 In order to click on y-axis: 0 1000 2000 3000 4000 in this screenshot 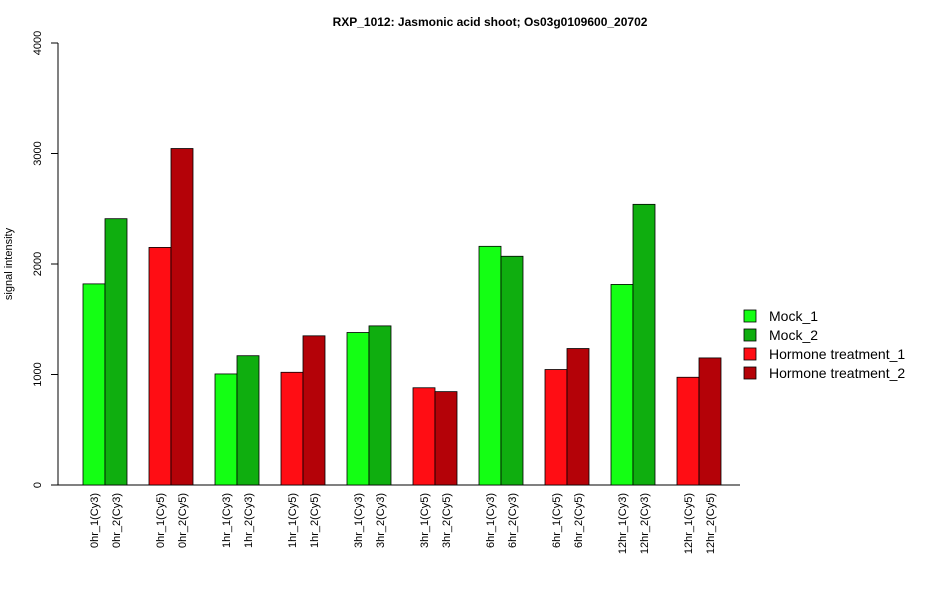, I will do `click(45, 259)`.